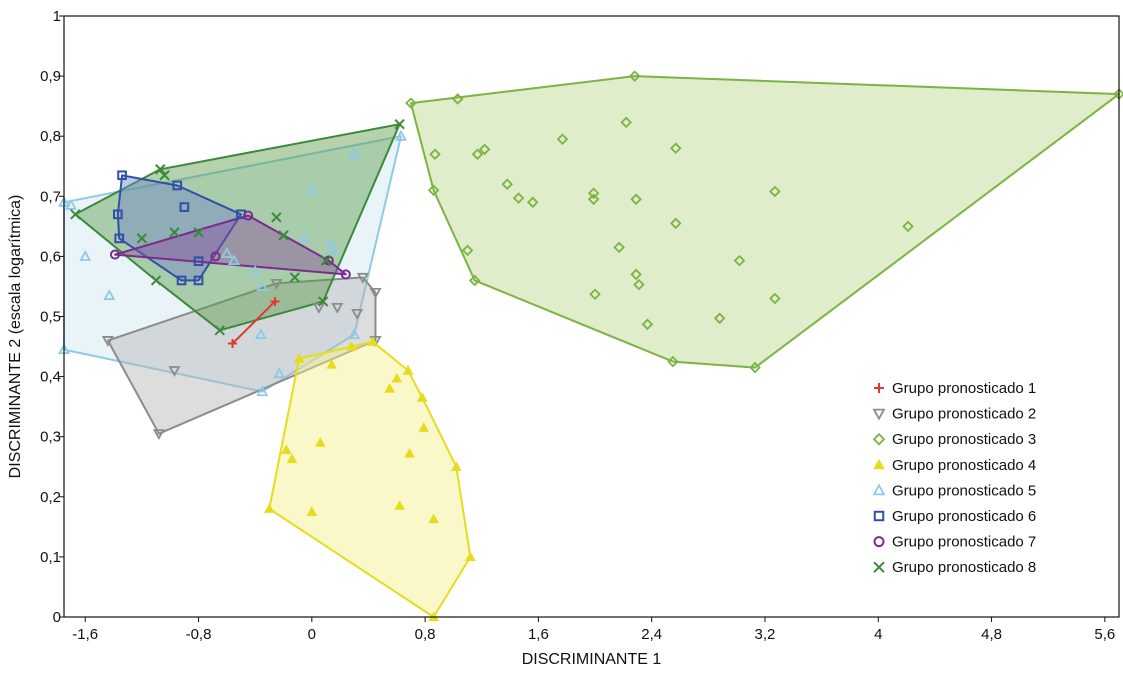  What do you see at coordinates (50, 196) in the screenshot?
I see `y-tick-label: 0,7` at bounding box center [50, 196].